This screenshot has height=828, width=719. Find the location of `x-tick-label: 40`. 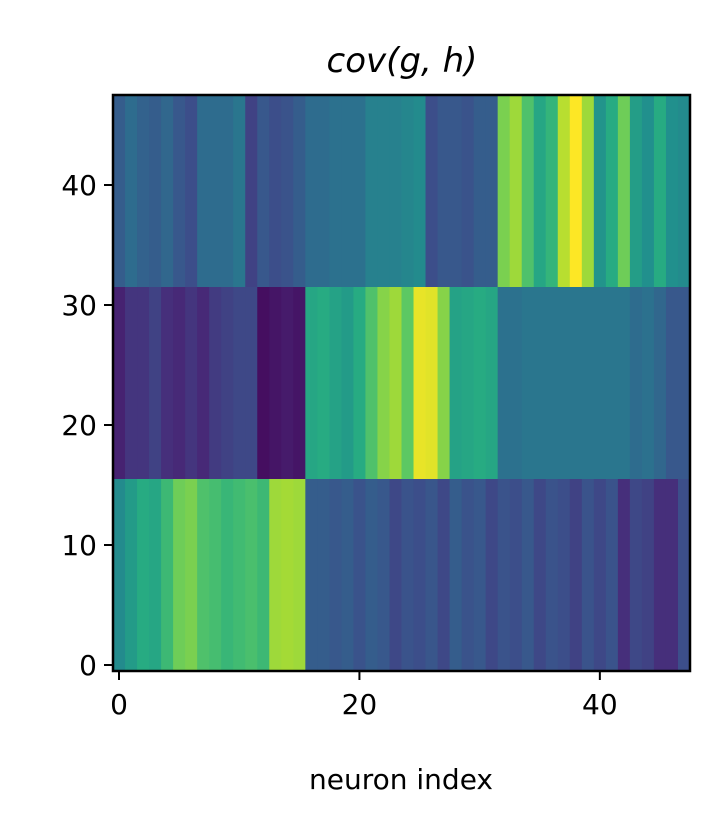

x-tick-label: 40 is located at coordinates (600, 704).